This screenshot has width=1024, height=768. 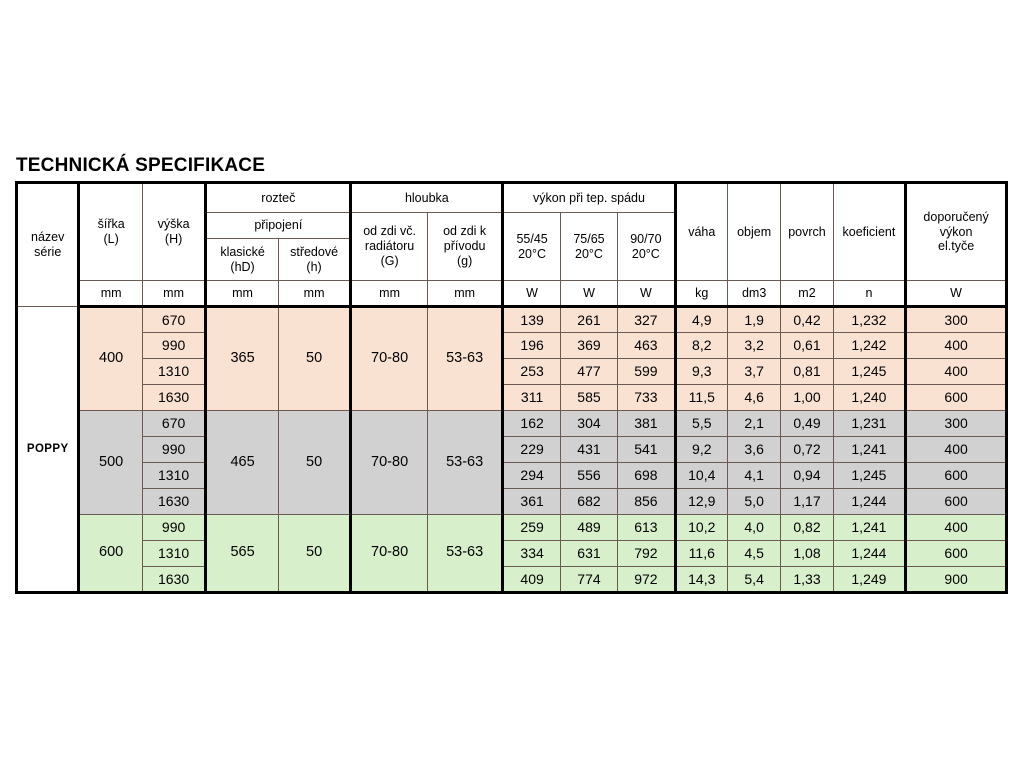 I want to click on cell-w7565: 489, so click(x=589, y=527).